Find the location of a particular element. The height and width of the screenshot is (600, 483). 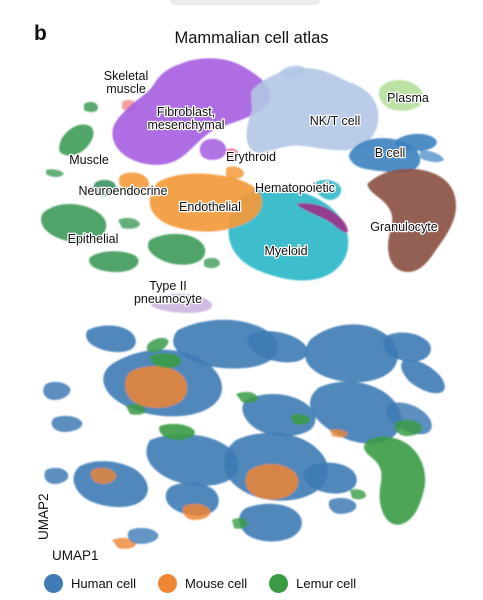

cluster-nkt is located at coordinates (312, 111).